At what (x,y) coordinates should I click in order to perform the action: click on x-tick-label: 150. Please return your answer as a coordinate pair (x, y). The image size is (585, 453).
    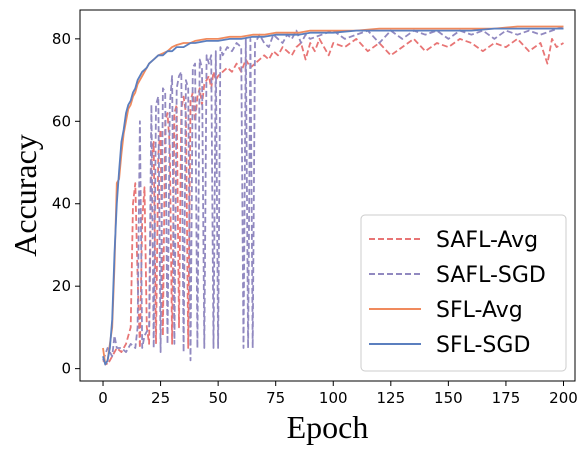
    Looking at the image, I should click on (448, 398).